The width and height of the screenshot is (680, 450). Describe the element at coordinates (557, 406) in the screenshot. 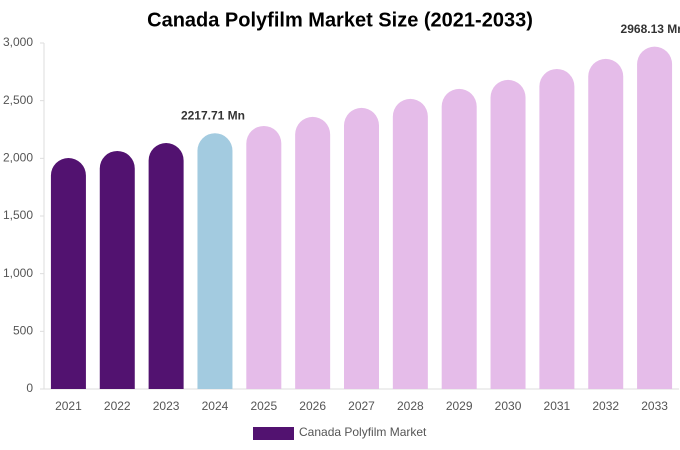

I see `x-tick-label: 2031` at that location.